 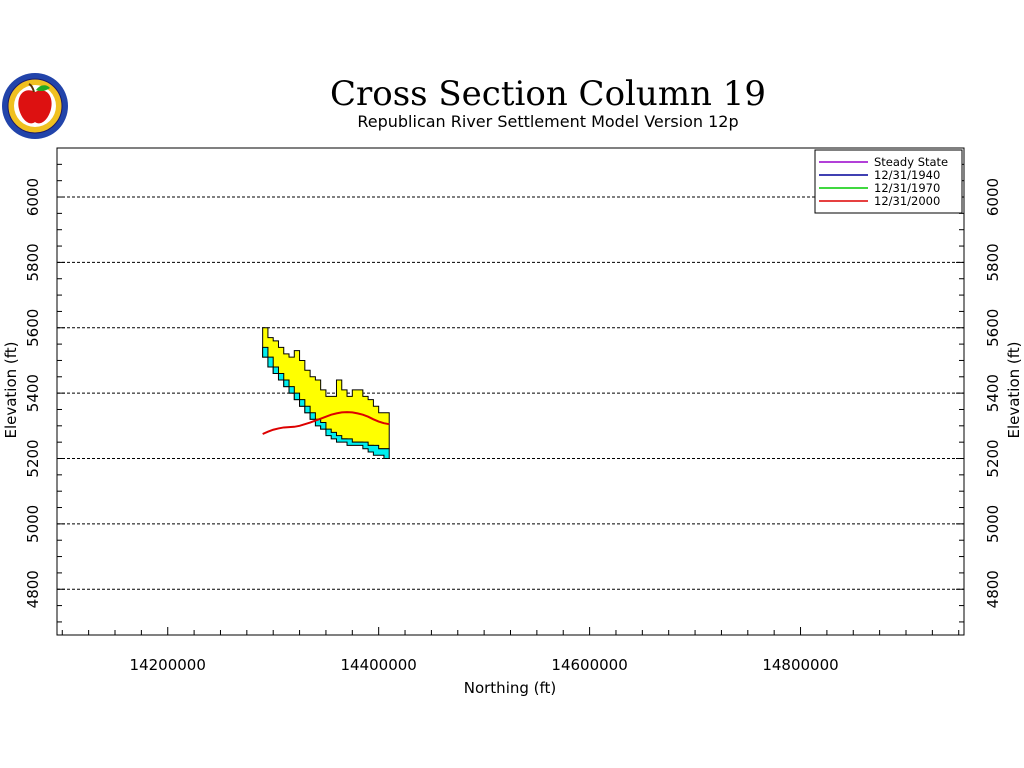 What do you see at coordinates (993, 328) in the screenshot?
I see `y-tick-label-right-5600: 5600` at bounding box center [993, 328].